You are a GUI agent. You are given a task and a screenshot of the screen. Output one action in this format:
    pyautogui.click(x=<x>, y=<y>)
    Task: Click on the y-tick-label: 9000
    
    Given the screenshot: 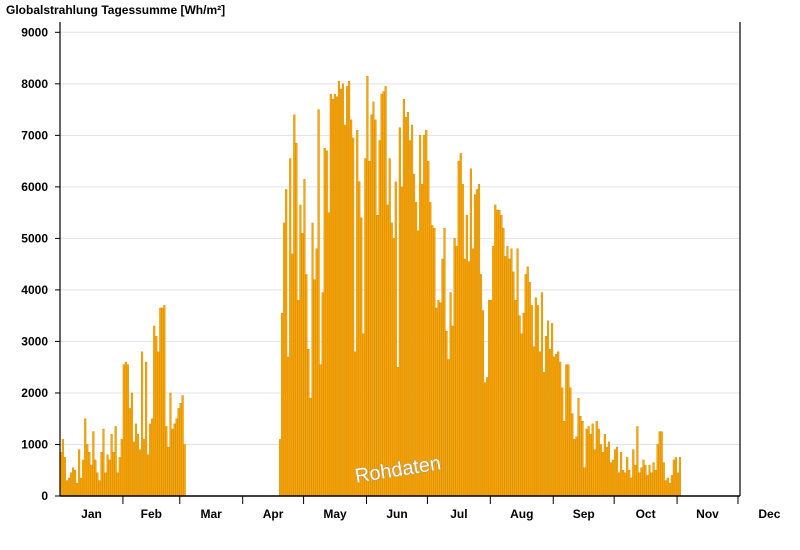 What is the action you would take?
    pyautogui.click(x=34, y=32)
    